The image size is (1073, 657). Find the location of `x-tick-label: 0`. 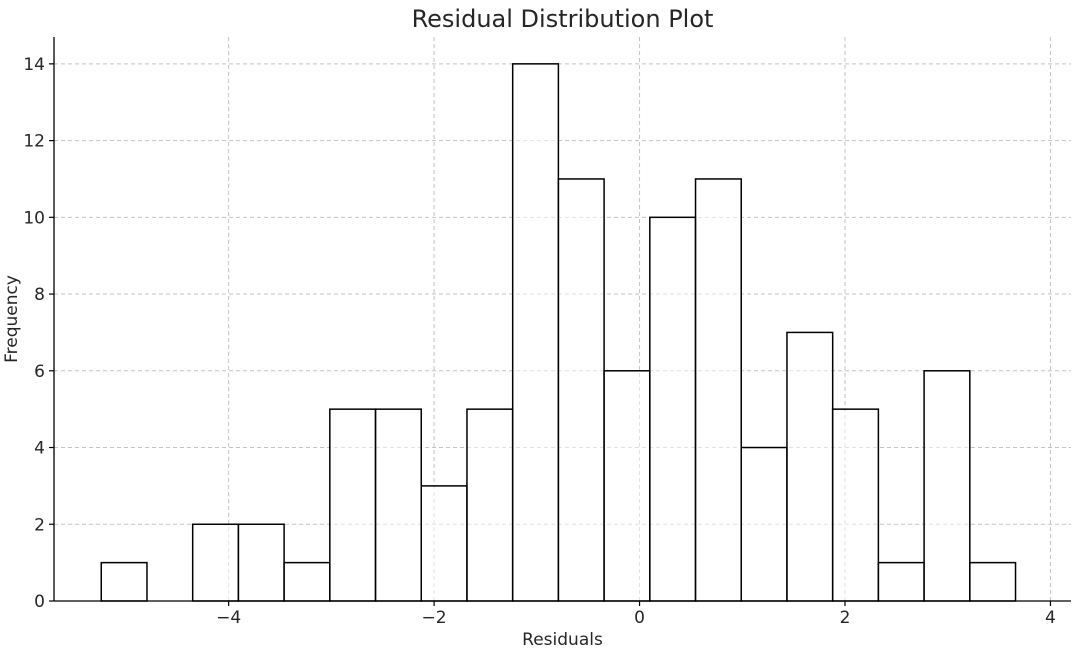

x-tick-label: 0 is located at coordinates (639, 618).